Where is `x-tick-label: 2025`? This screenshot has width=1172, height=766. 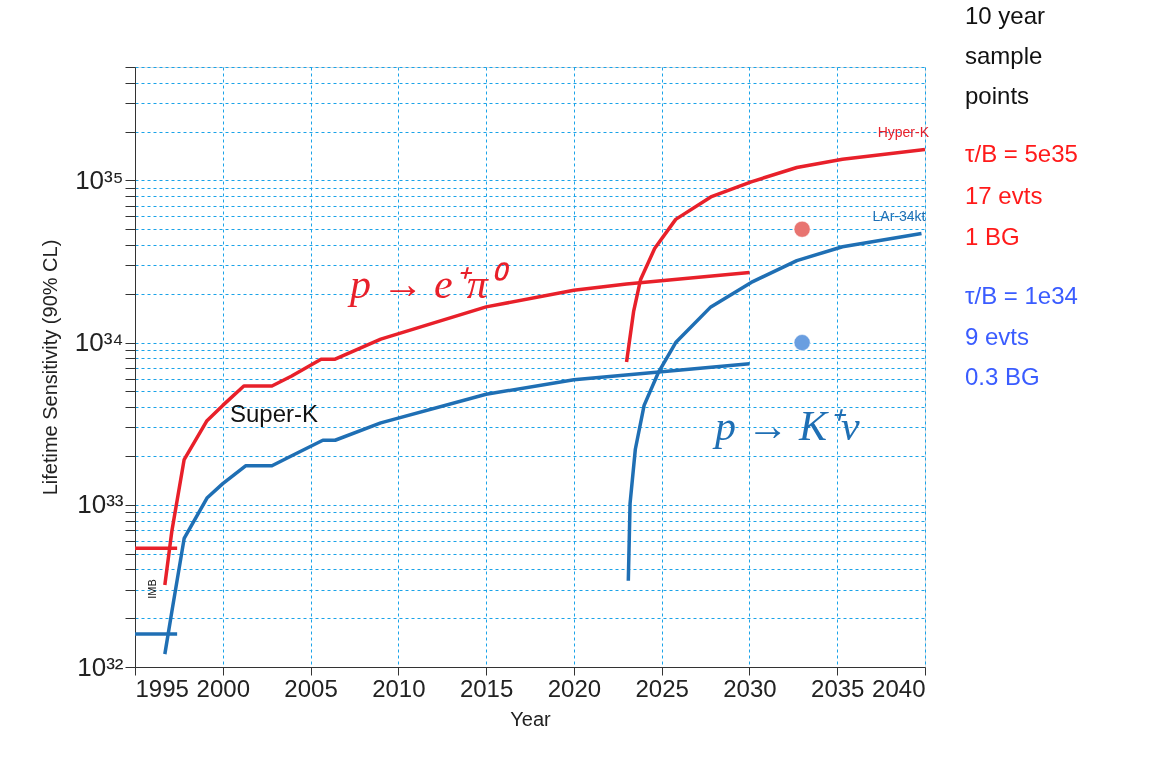
x-tick-label: 2025 is located at coordinates (662, 688).